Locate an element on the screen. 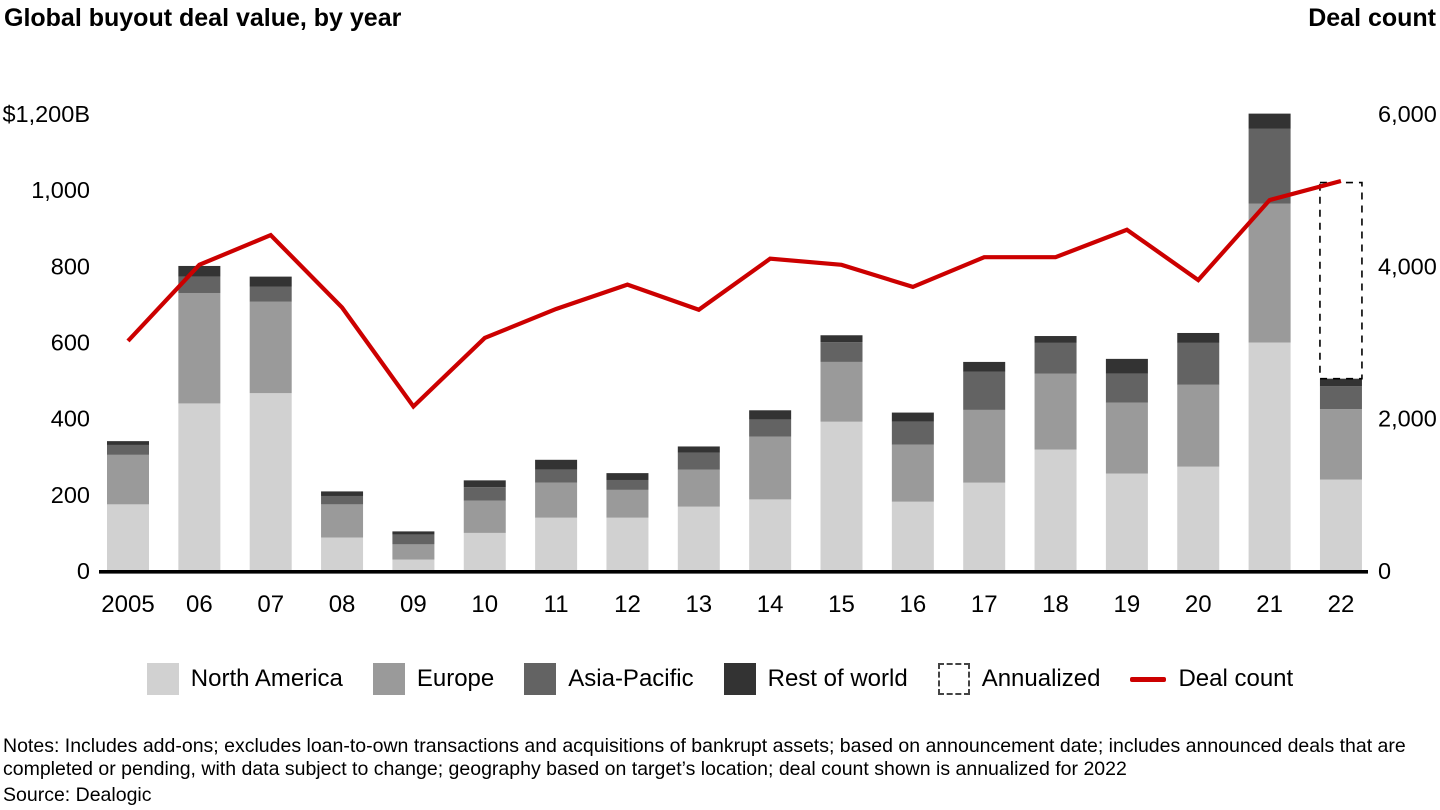  rest-of-world-swatch is located at coordinates (739, 679).